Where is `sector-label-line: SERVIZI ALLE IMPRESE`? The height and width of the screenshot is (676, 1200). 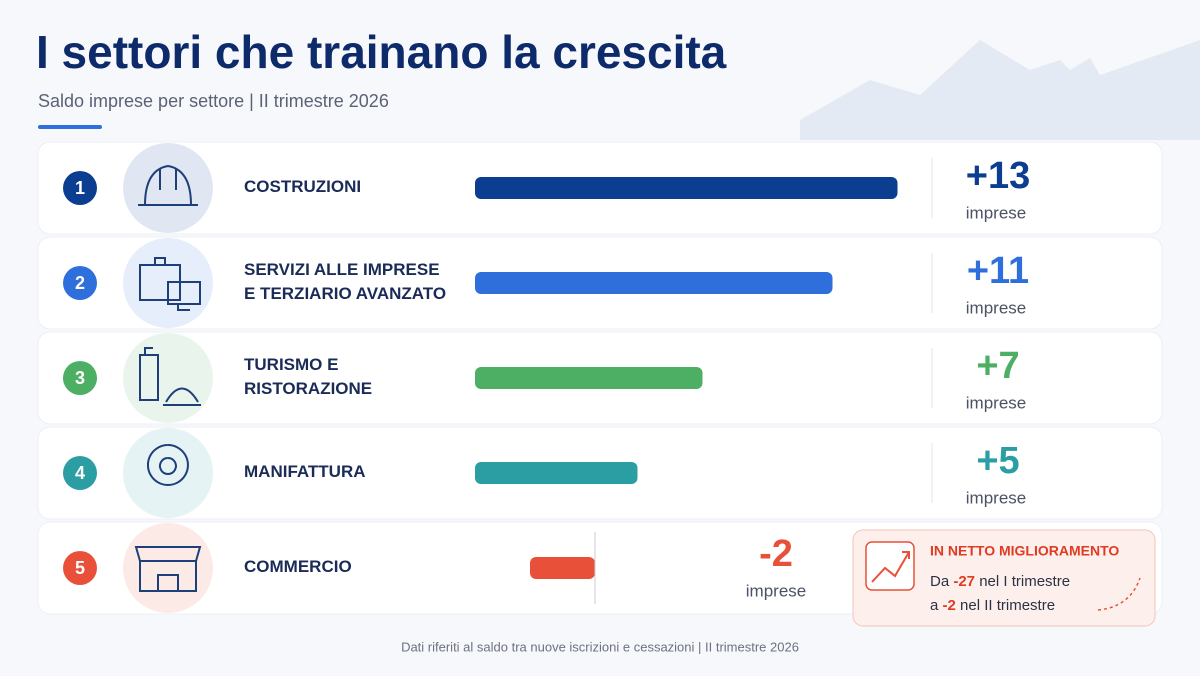 sector-label-line: SERVIZI ALLE IMPRESE is located at coordinates (342, 269).